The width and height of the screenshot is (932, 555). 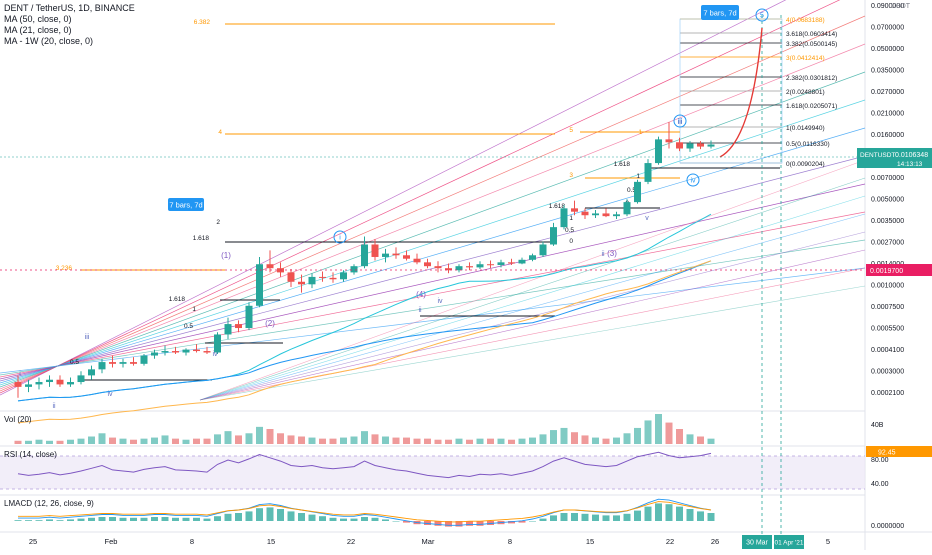 I want to click on fib-level-label: 0(0.0090204), so click(x=805, y=164).